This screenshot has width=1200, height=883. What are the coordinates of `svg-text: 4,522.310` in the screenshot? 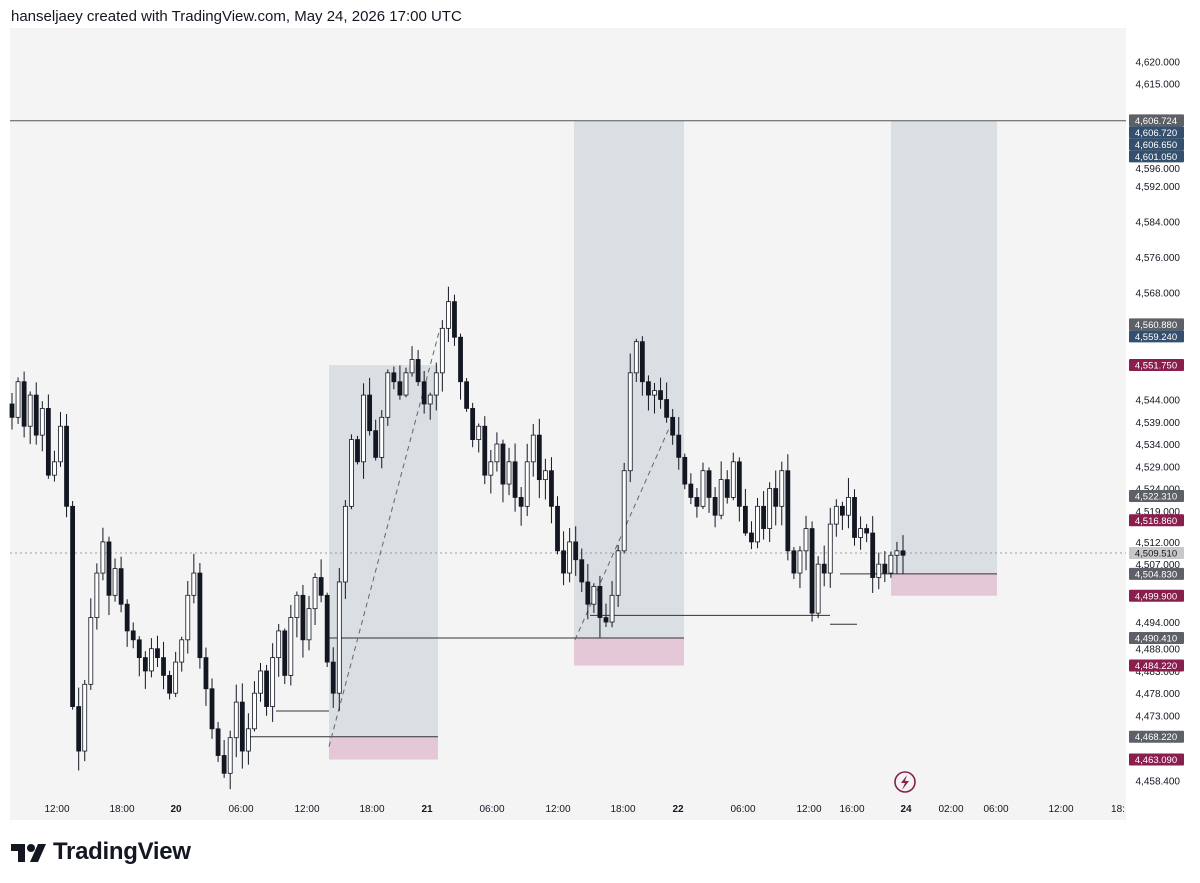 It's located at (1156, 497).